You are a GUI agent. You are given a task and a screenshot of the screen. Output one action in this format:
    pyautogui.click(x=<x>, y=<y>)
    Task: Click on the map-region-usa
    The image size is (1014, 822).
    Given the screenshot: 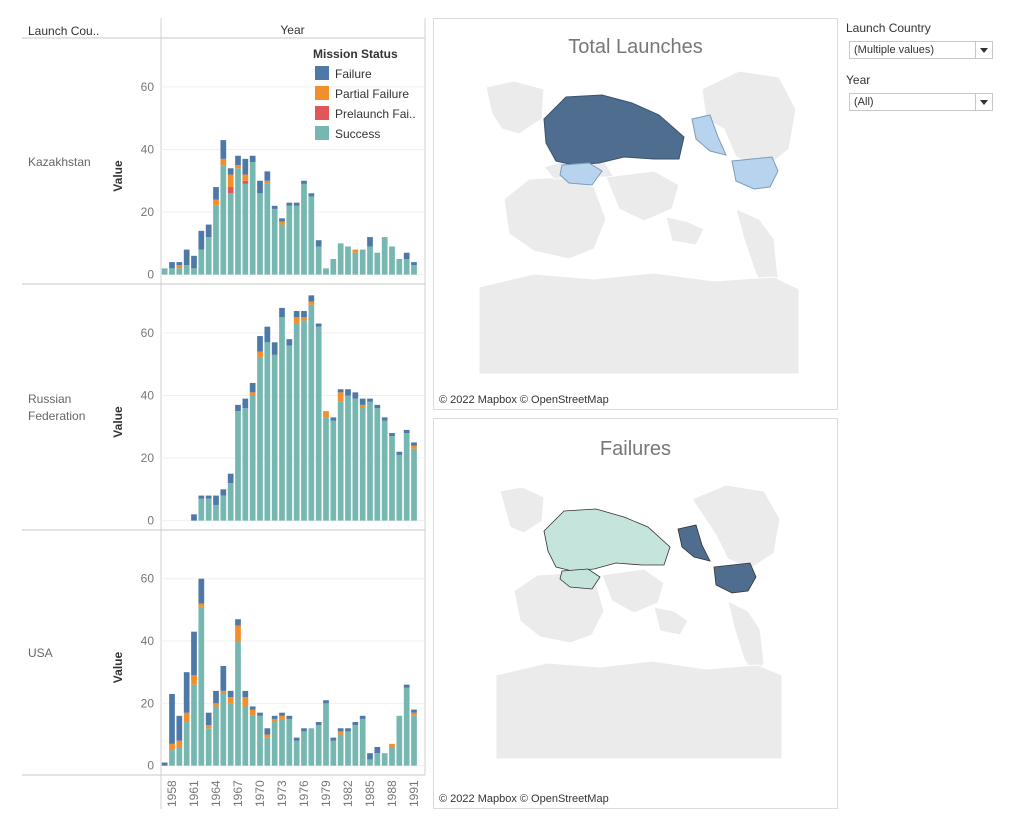 What is the action you would take?
    pyautogui.click(x=735, y=578)
    